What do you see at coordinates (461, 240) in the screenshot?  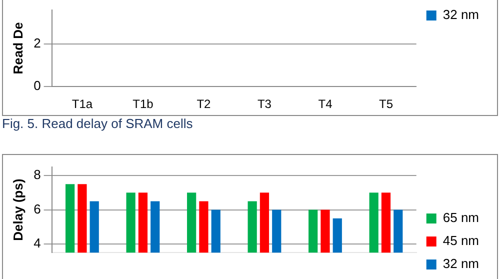 I see `legend-label: 45 nm` at bounding box center [461, 240].